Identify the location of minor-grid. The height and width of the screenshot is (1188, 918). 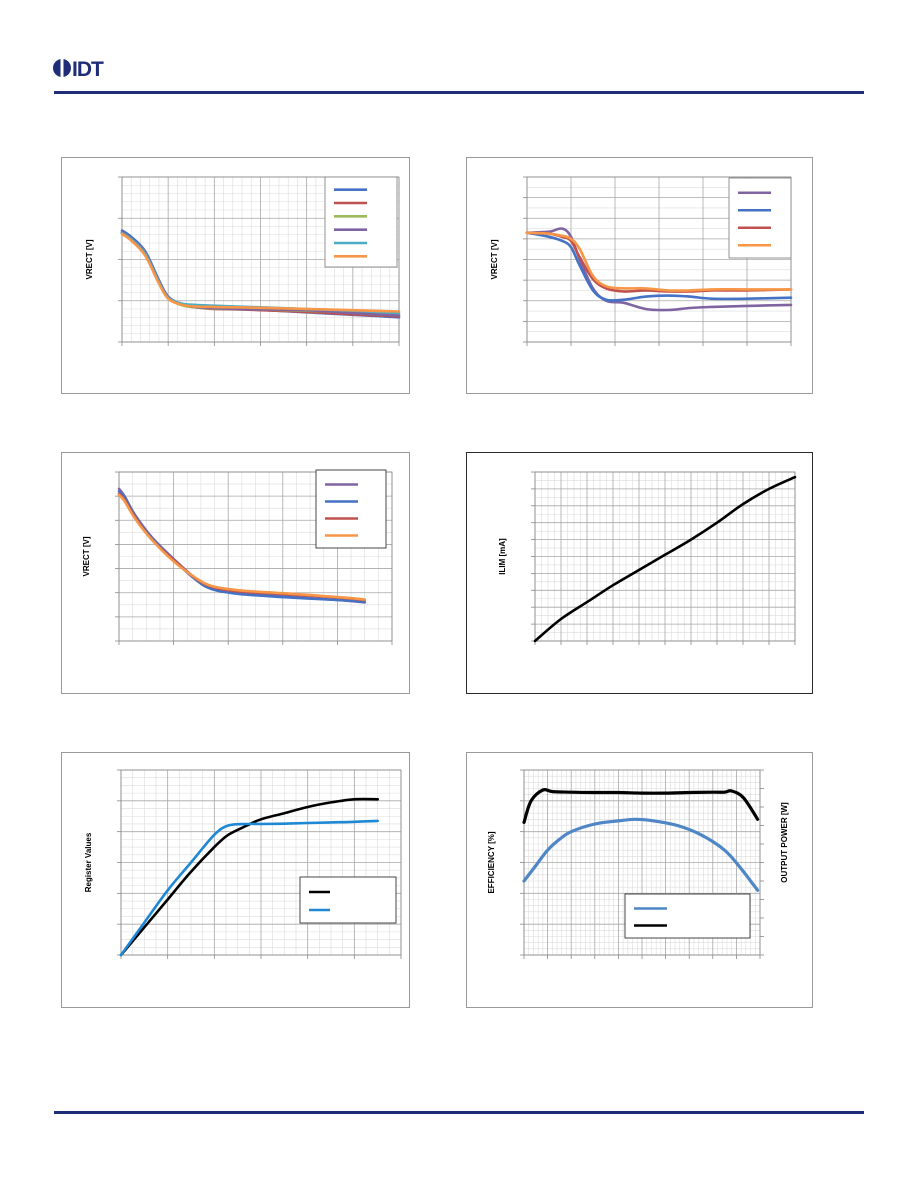
(255, 556).